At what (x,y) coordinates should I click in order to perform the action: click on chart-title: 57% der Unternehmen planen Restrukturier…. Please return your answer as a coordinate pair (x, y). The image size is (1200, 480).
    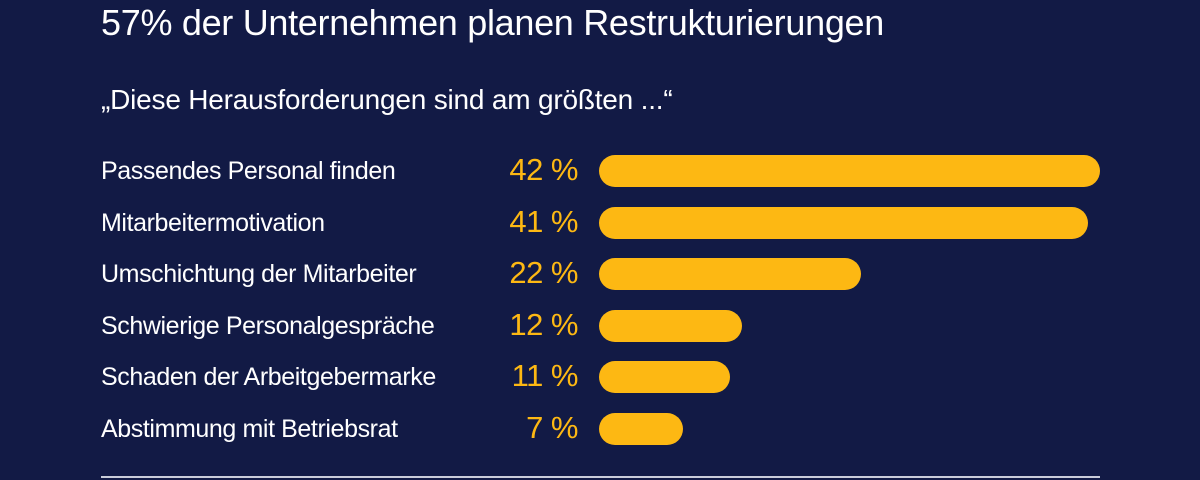
    Looking at the image, I should click on (492, 22).